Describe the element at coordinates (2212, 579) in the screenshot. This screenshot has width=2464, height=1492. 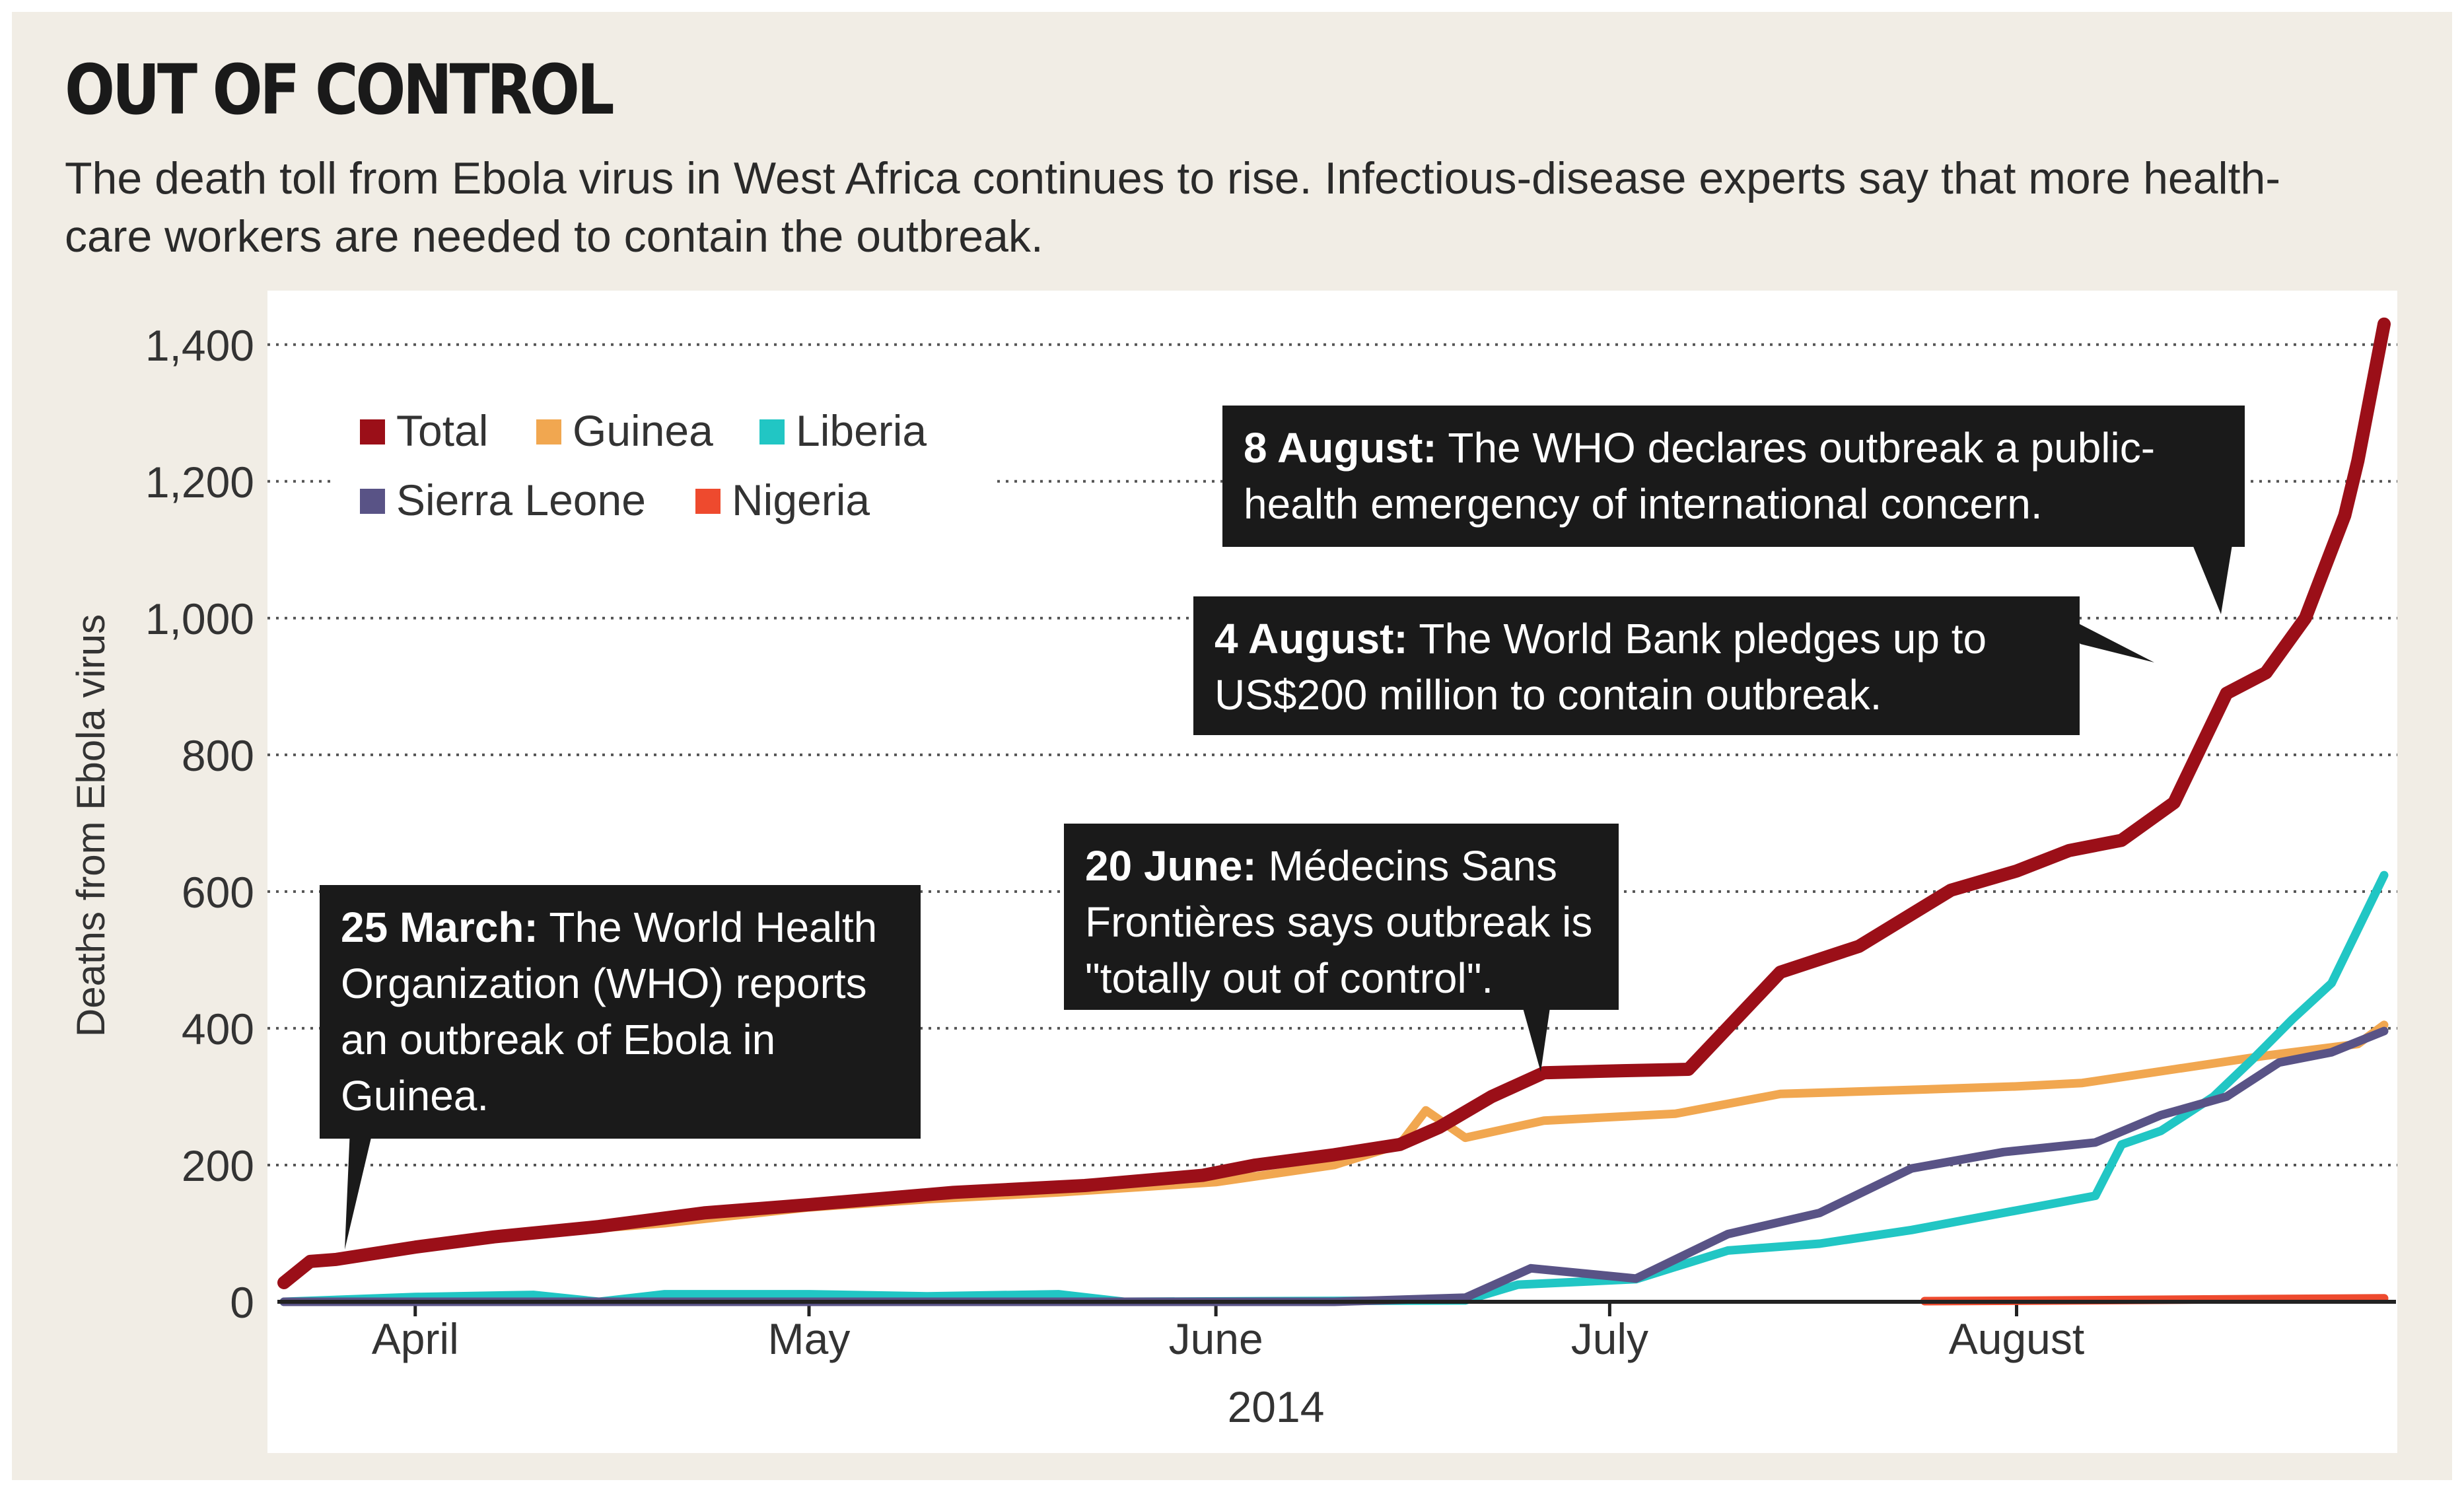
I see `pointer-8-august` at that location.